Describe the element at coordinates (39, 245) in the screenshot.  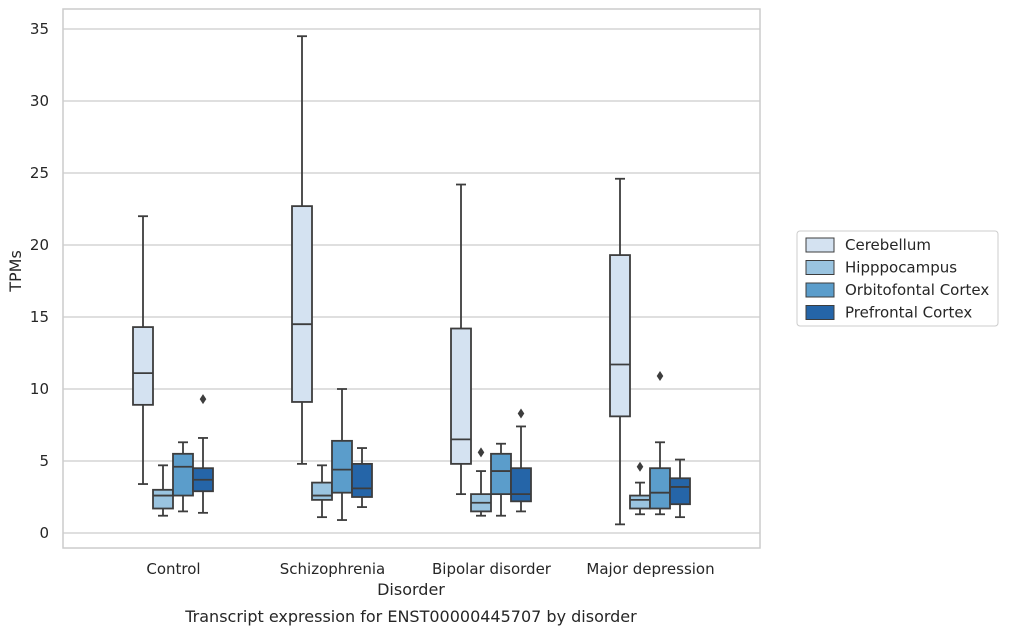
I see `y-tick-label: 20` at that location.